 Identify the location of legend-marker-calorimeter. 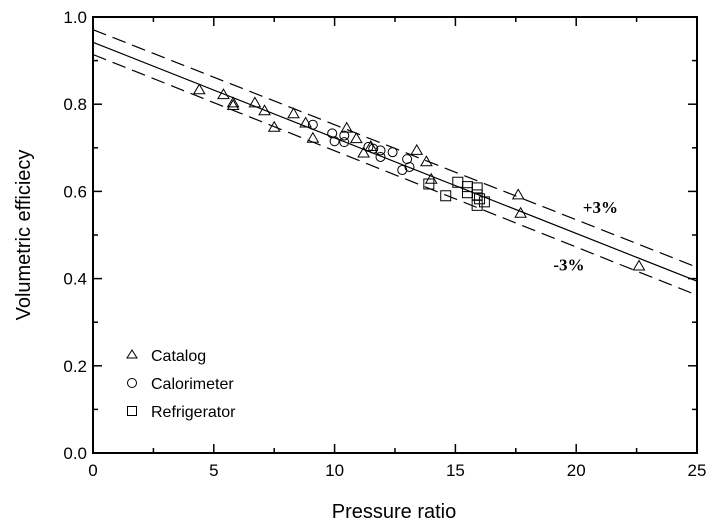
(132, 383).